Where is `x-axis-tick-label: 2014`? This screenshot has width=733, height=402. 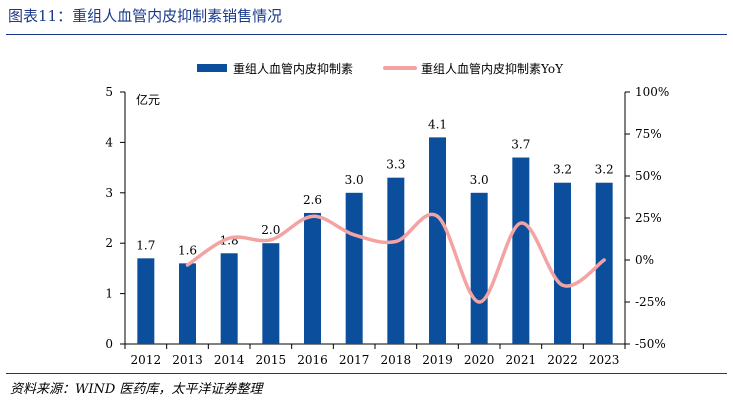 x-axis-tick-label: 2014 is located at coordinates (229, 360).